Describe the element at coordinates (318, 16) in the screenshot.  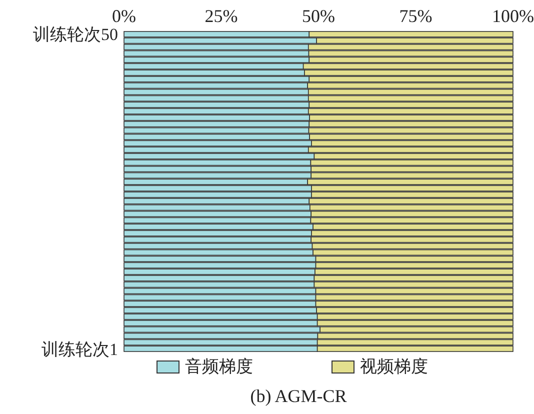
I see `x-tick-label: 50%` at that location.